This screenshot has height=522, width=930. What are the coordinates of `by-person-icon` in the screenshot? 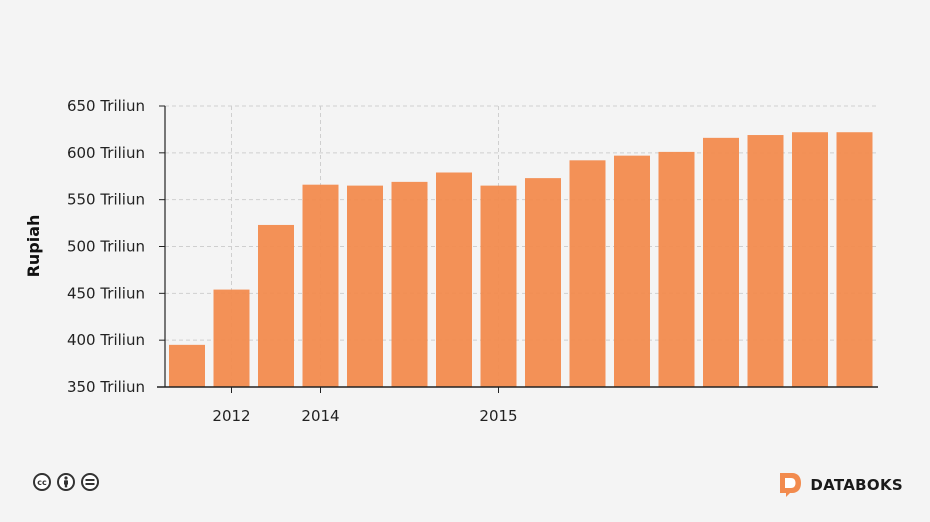 It's located at (66, 482).